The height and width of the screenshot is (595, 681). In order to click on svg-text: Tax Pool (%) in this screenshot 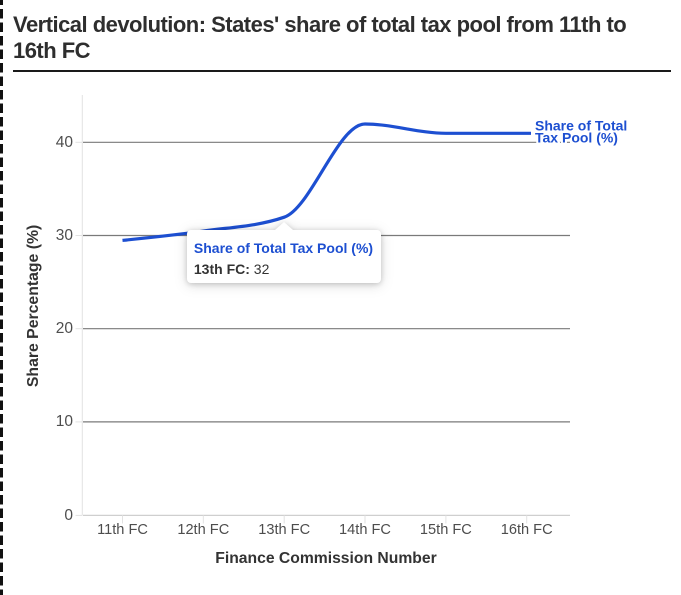, I will do `click(576, 138)`.